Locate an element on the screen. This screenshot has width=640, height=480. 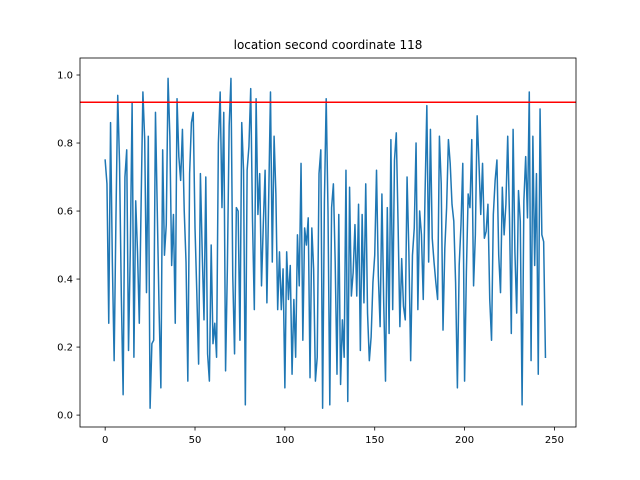
x-tick-label: 250 is located at coordinates (554, 440).